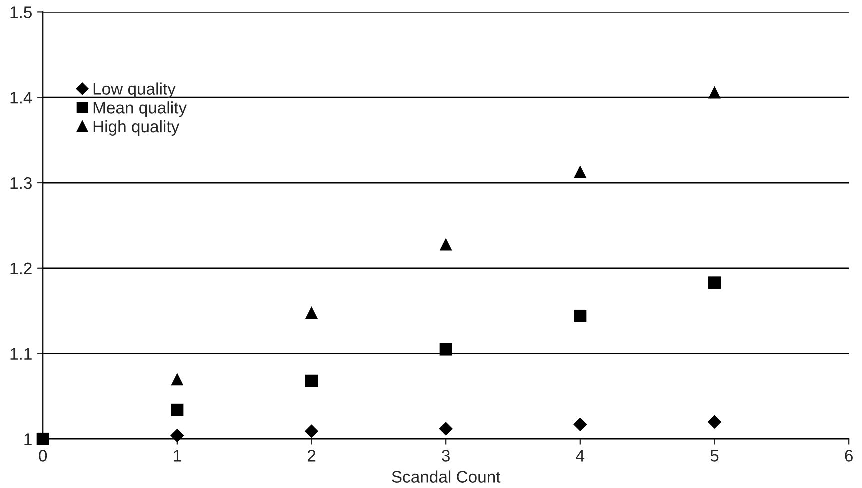  Describe the element at coordinates (312, 456) in the screenshot. I see `x-tick-label: 2` at that location.